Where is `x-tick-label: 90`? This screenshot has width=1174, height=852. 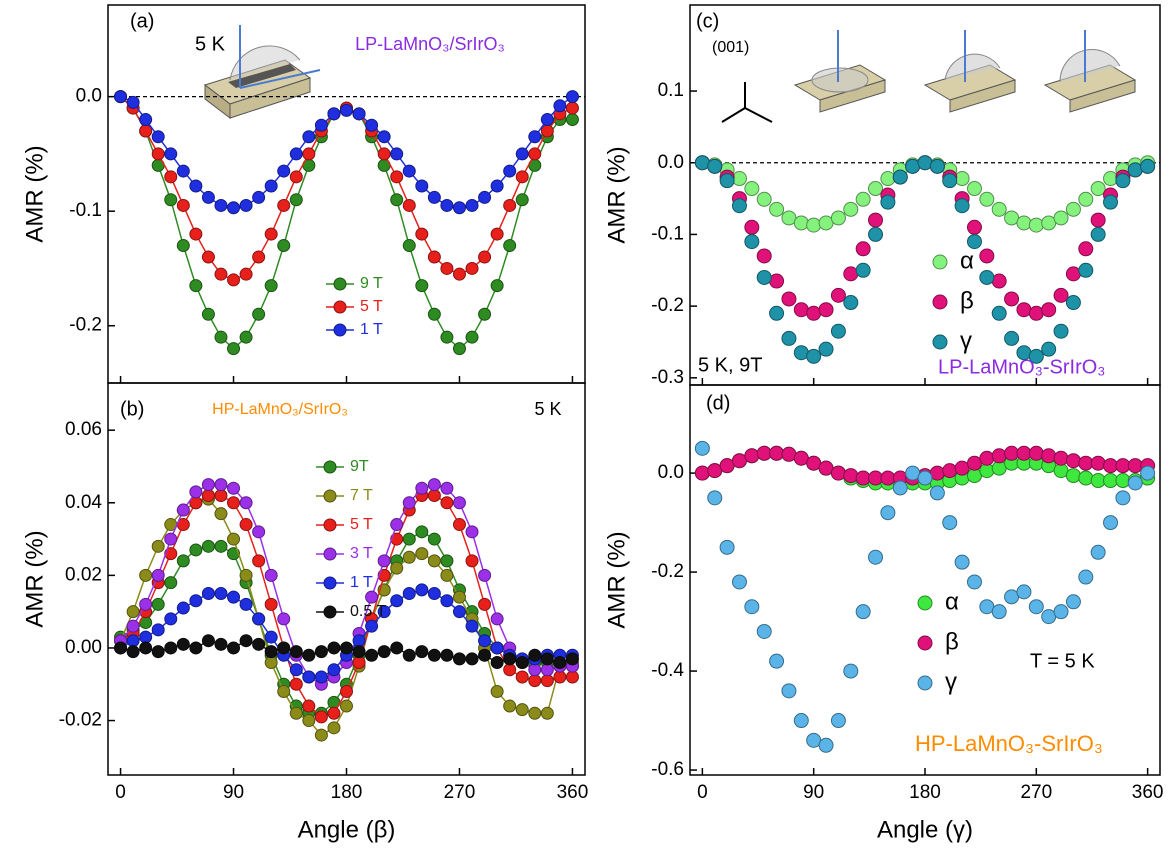 x-tick-label: 90 is located at coordinates (233, 792).